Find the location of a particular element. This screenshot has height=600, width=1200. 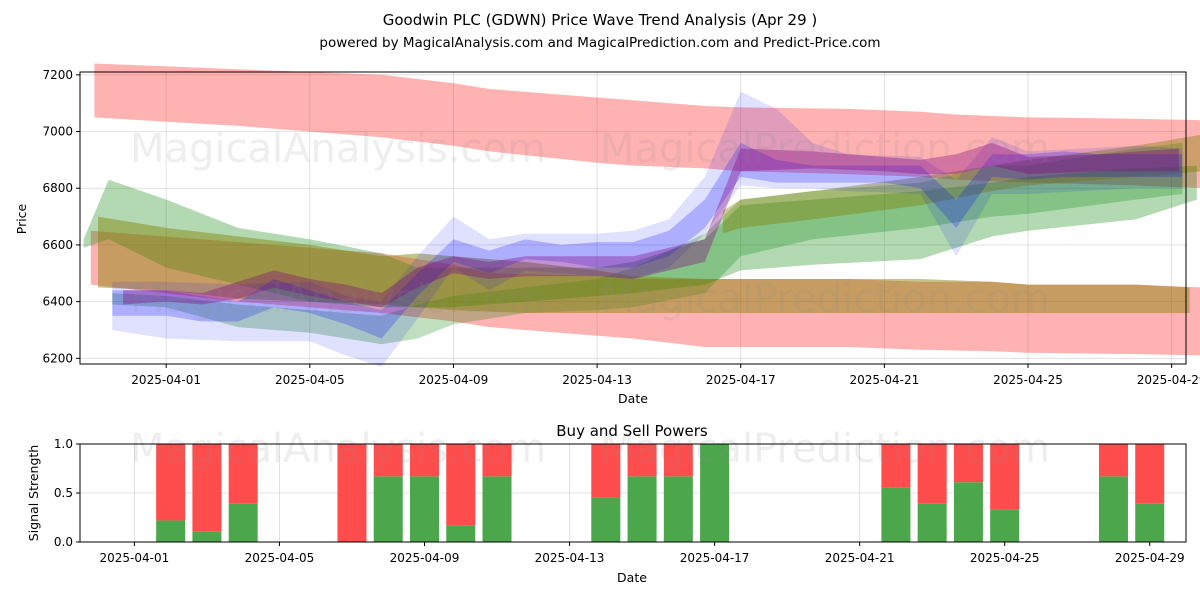

price-x-tick-label: 2025-04-09 is located at coordinates (454, 380).